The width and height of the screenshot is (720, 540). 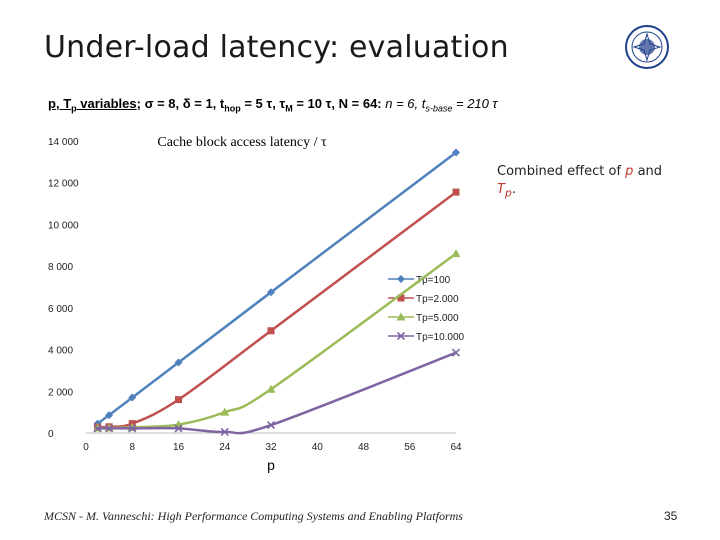 What do you see at coordinates (364, 447) in the screenshot?
I see `x-tick-label: 48` at bounding box center [364, 447].